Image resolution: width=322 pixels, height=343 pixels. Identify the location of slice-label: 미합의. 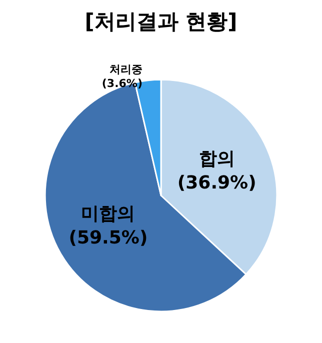
(108, 214).